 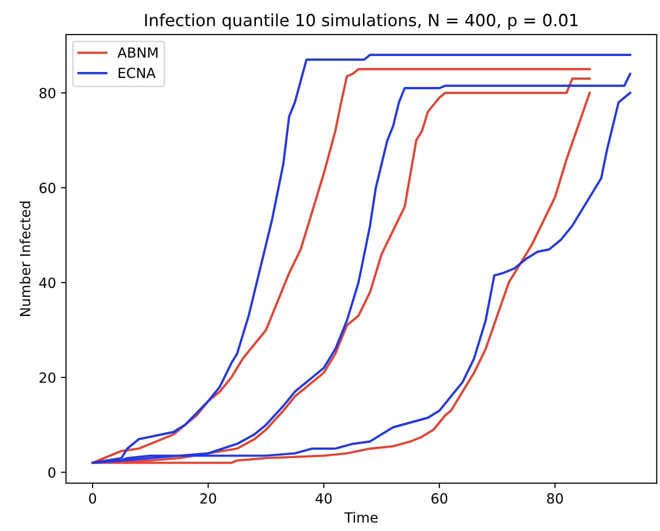 I want to click on x-tick-label: 20, so click(x=208, y=498).